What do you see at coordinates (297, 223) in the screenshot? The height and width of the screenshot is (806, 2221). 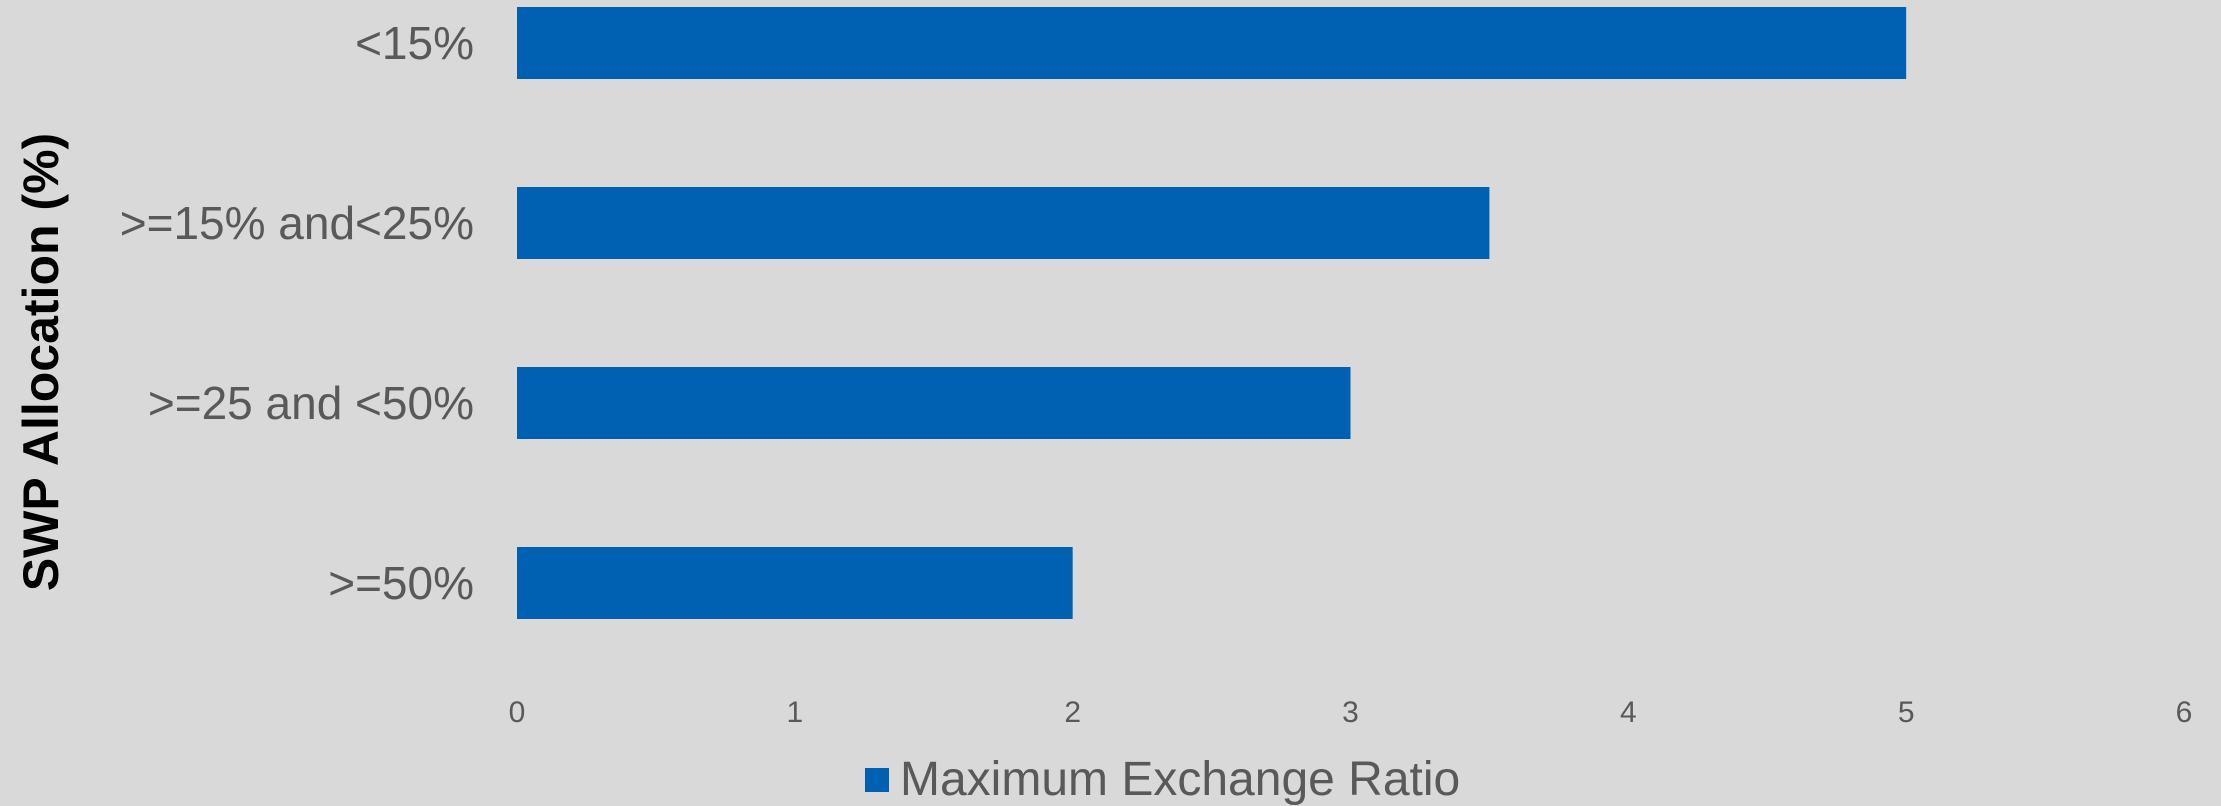 I see `category-label: >=15% and<25%` at bounding box center [297, 223].